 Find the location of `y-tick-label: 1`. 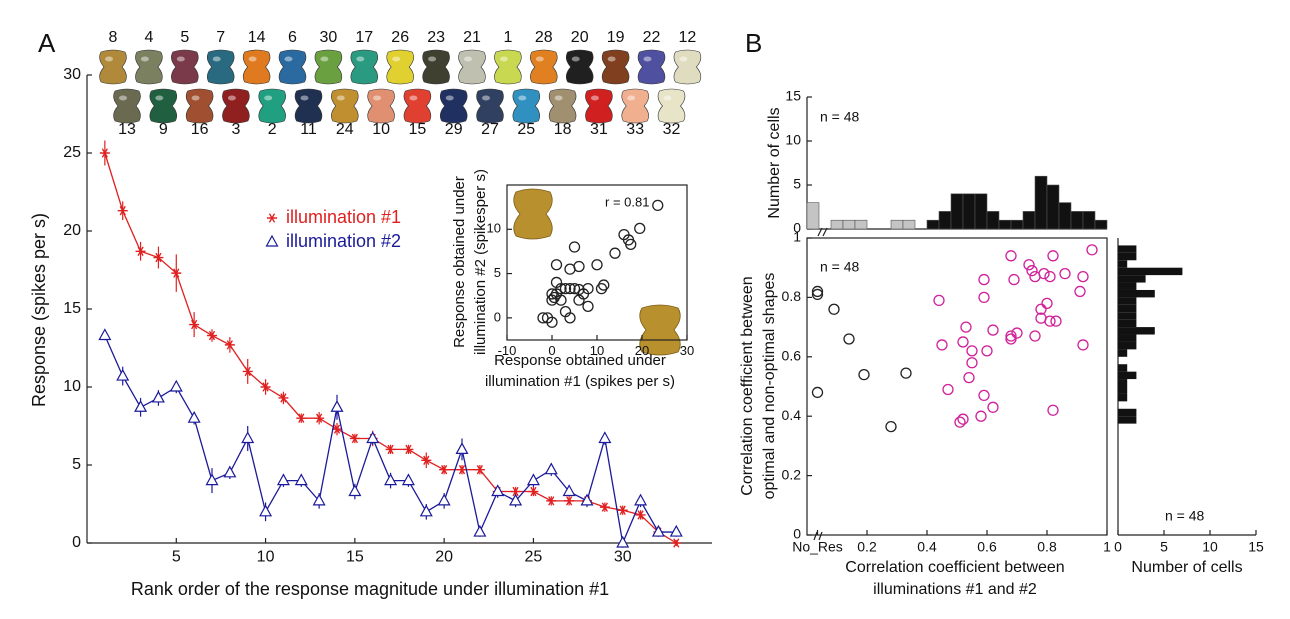

y-tick-label: 1 is located at coordinates (797, 237).